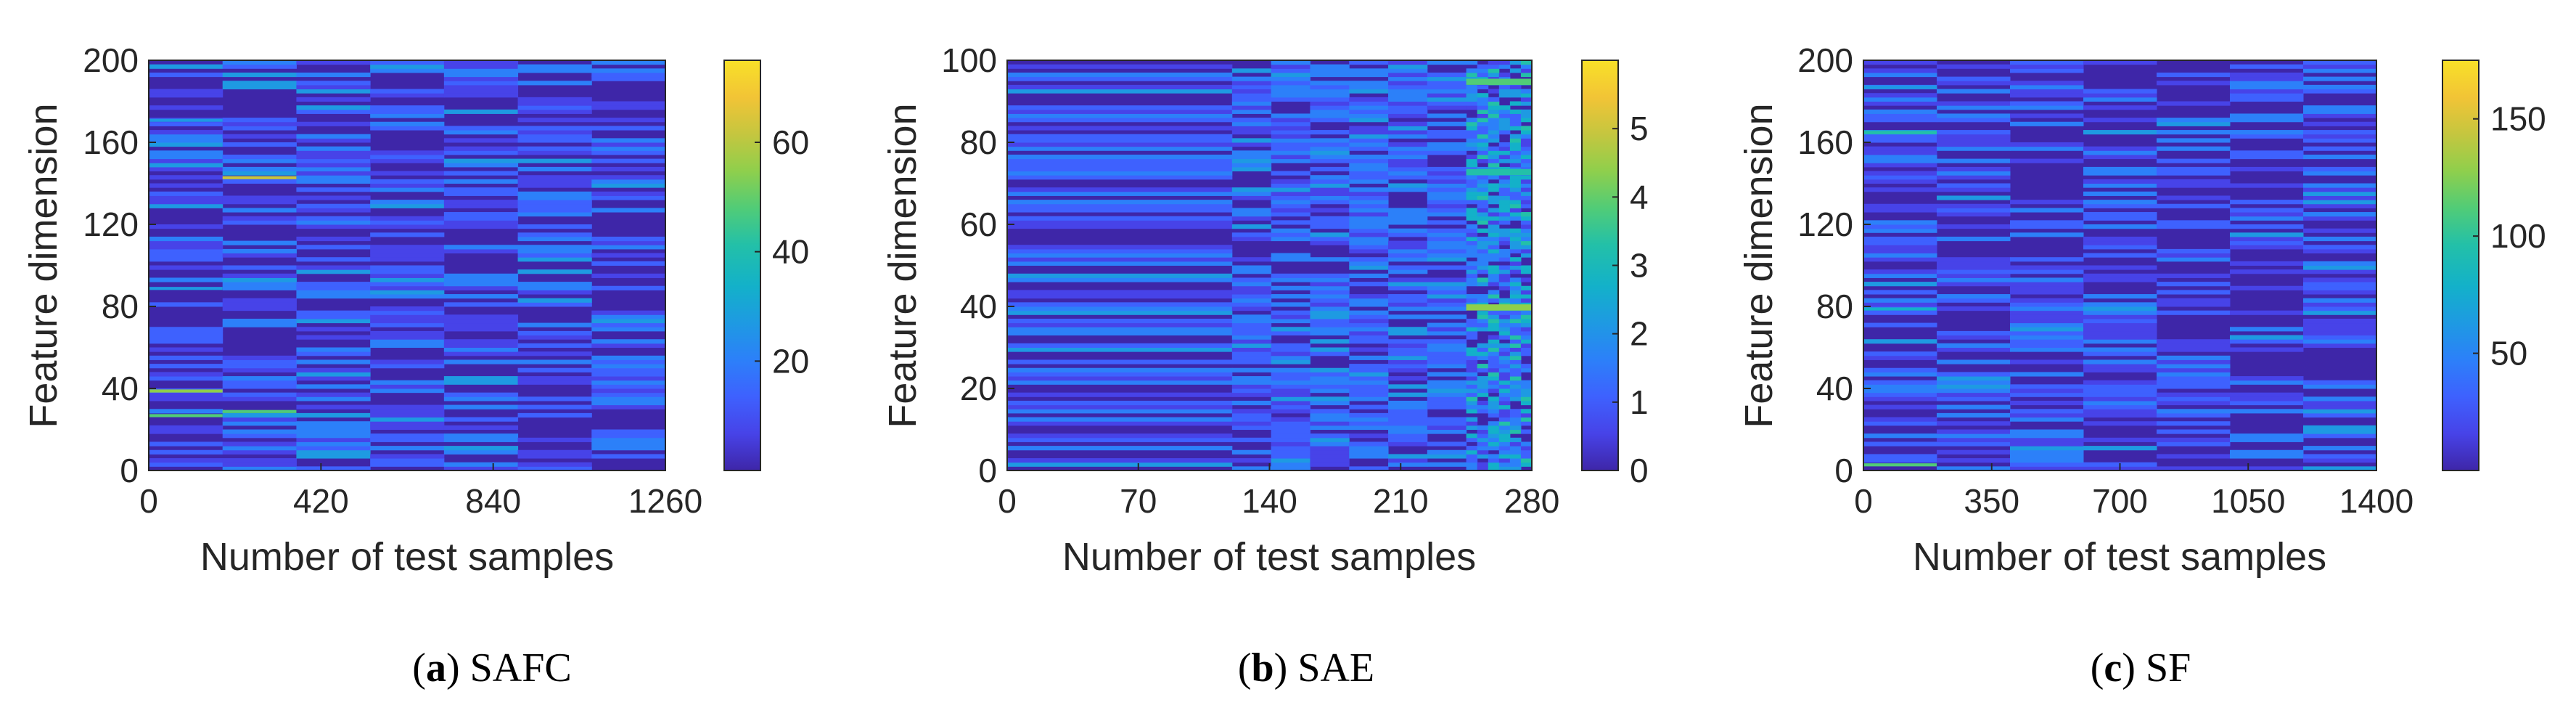 The height and width of the screenshot is (713, 2576). What do you see at coordinates (1270, 265) in the screenshot?
I see `heatmap-b` at bounding box center [1270, 265].